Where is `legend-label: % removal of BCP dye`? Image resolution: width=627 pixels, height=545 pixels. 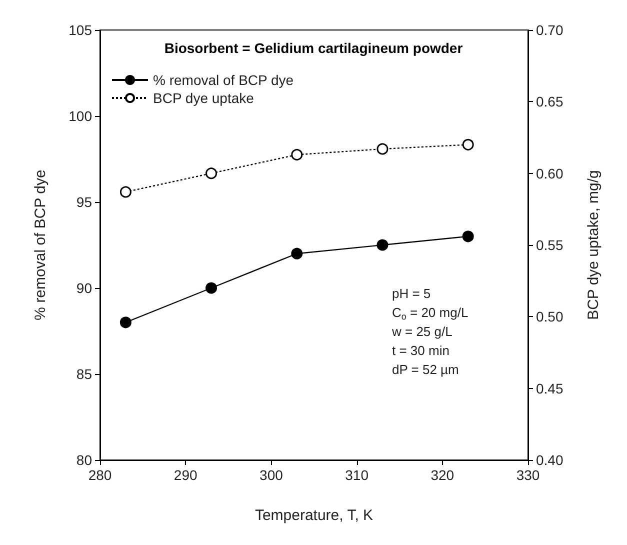
legend-label: % removal of BCP dye is located at coordinates (223, 80).